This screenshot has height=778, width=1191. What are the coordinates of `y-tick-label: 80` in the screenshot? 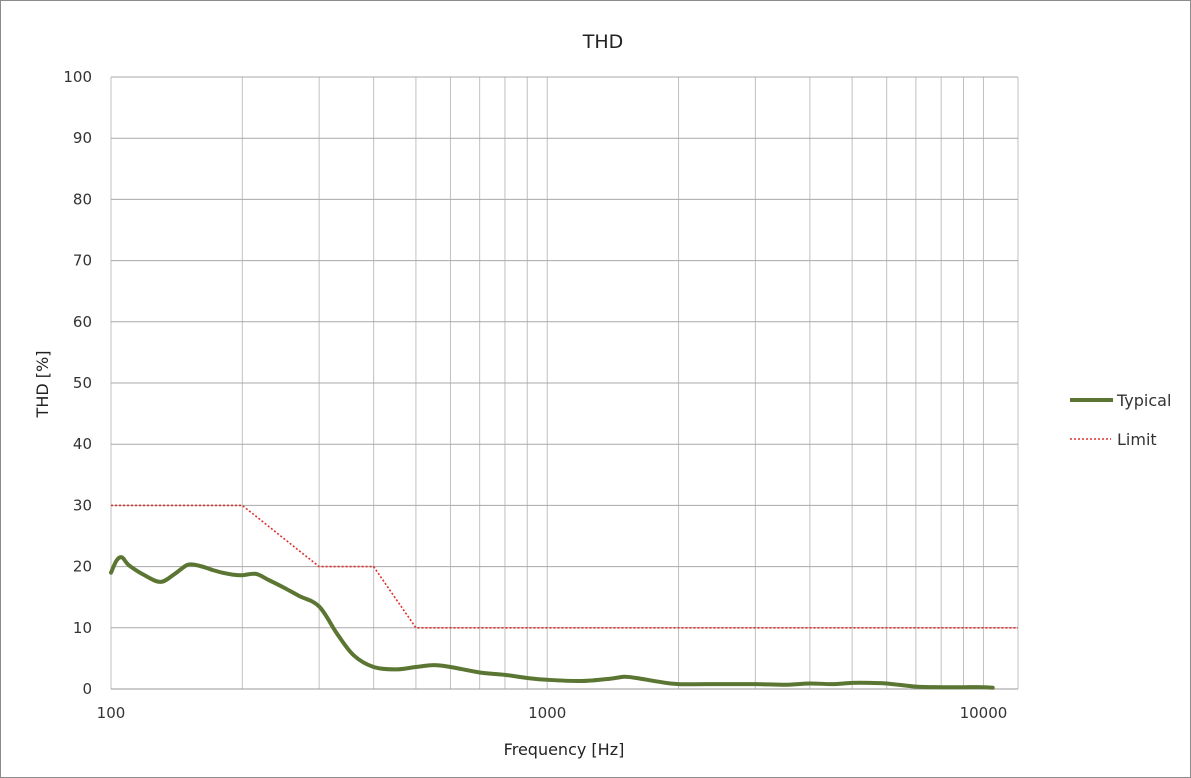 It's located at (82, 199).